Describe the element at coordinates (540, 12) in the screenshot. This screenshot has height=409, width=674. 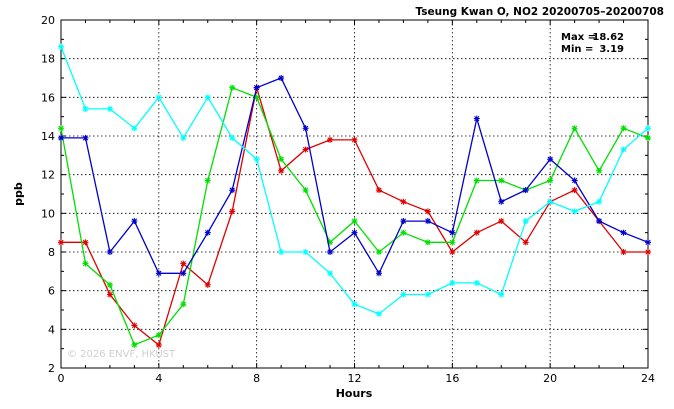
I see `chart-title: Tseung Kwan O, NO2 20200705–20200708` at that location.